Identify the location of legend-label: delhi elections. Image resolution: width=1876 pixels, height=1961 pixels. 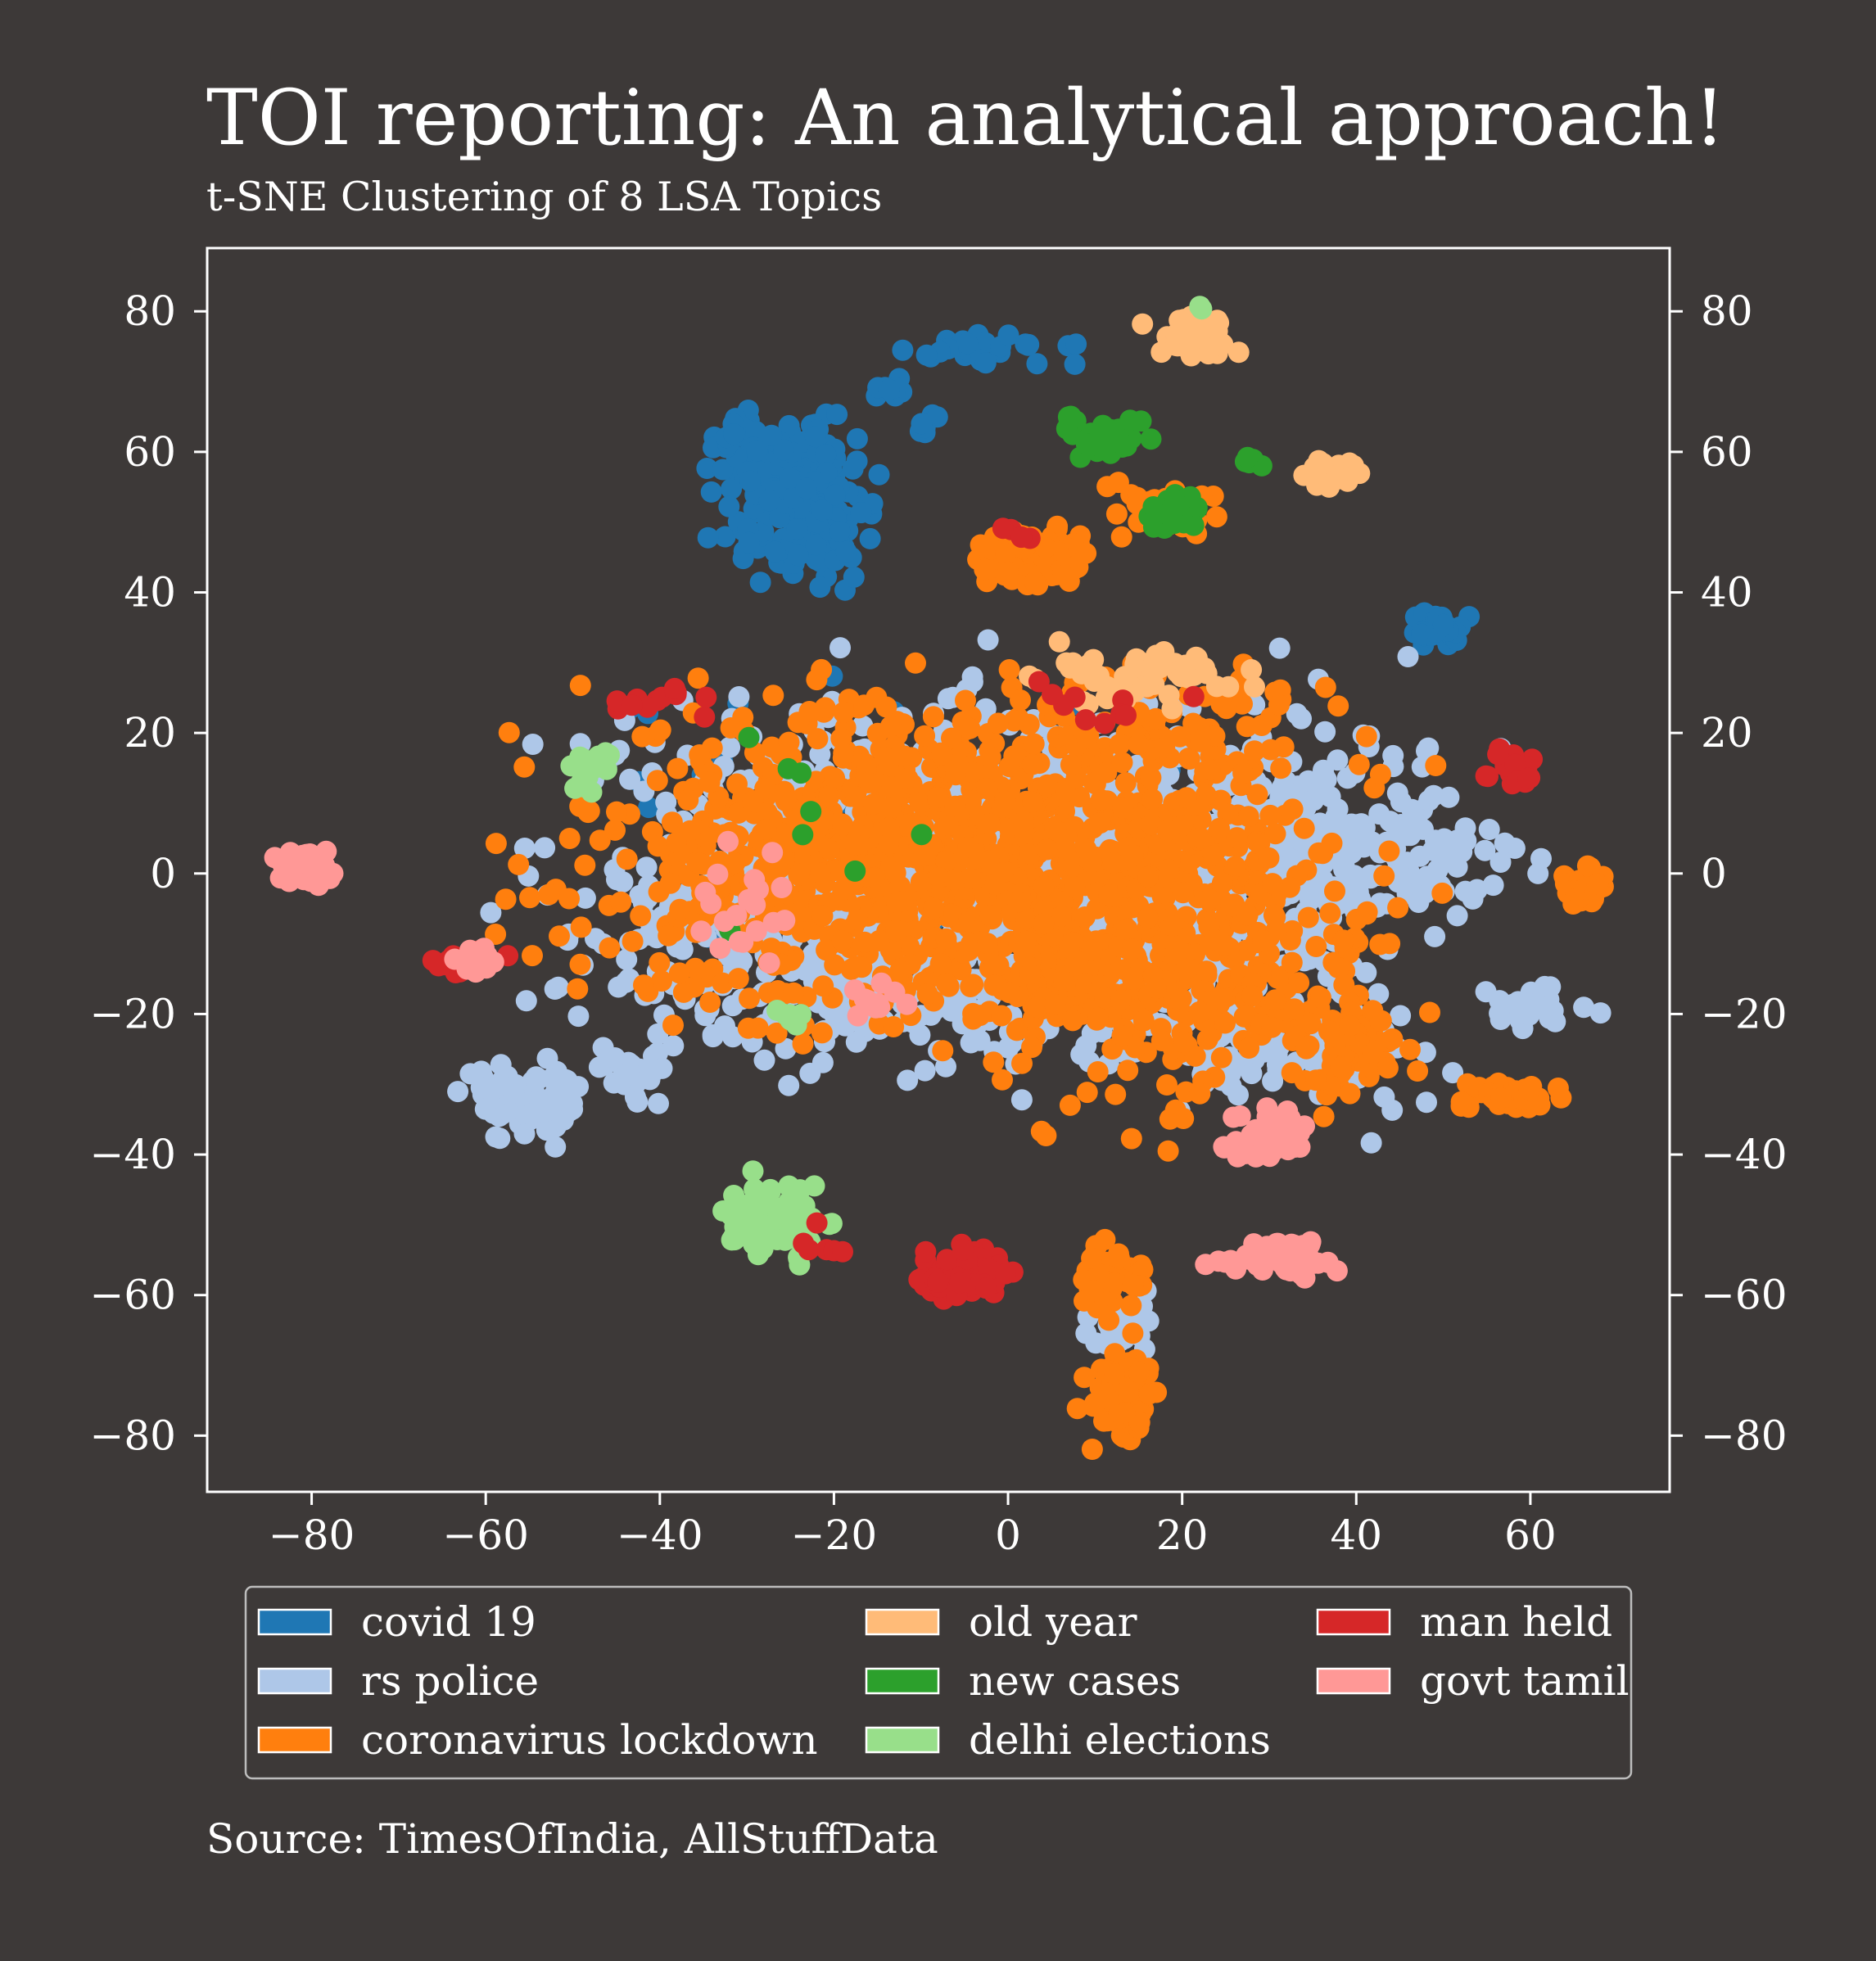
(1120, 1740).